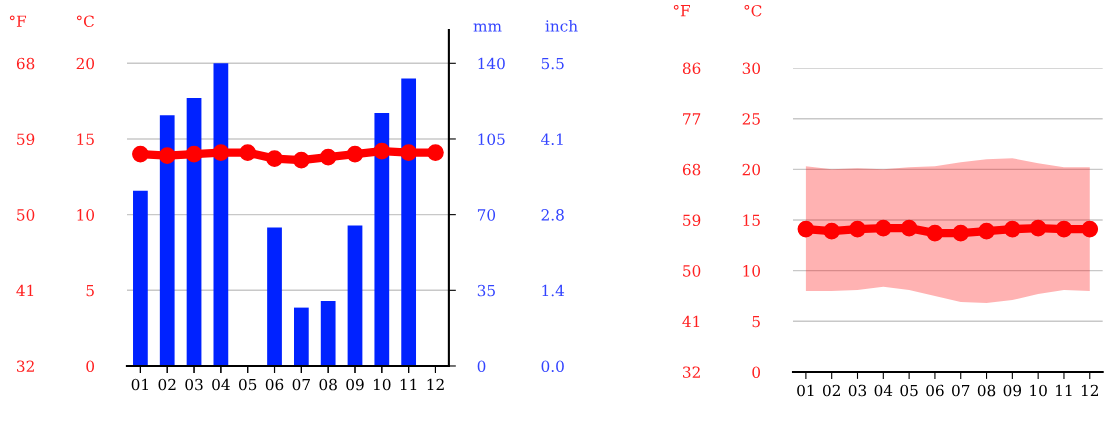 Image resolution: width=1110 pixels, height=428 pixels. Describe the element at coordinates (691, 68) in the screenshot. I see `y3-tick-label: 86` at that location.